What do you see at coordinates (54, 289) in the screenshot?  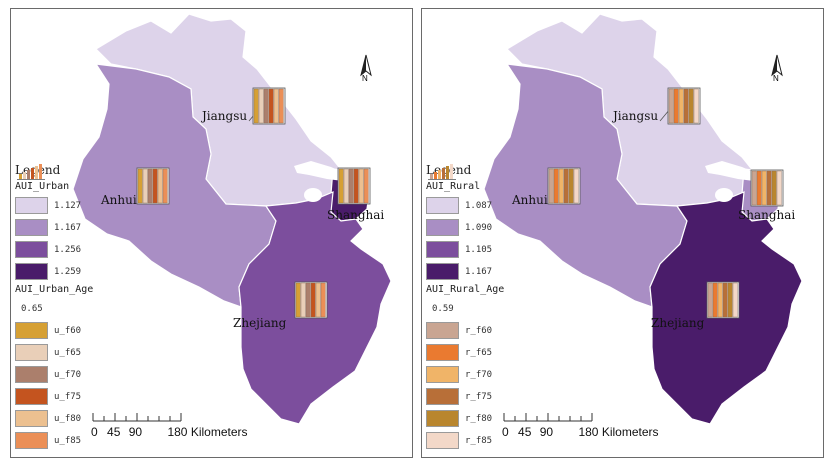 I see `legend-age-field: AUI_Urban_Age` at bounding box center [54, 289].